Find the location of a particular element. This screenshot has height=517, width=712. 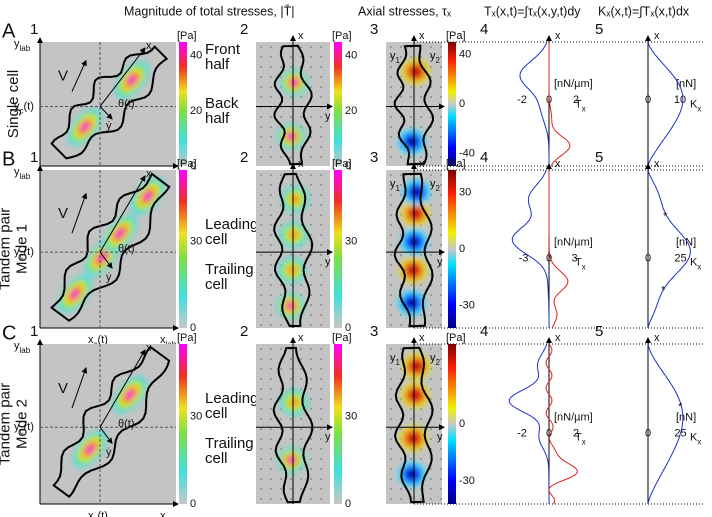

ydot-label: ẏ is located at coordinates (109, 453).